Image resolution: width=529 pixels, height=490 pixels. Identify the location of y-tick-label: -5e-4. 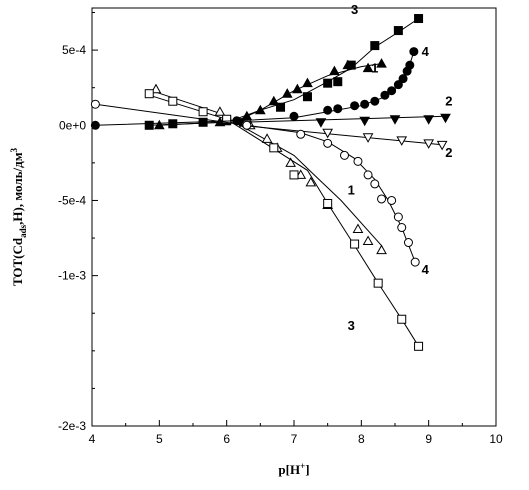
(72, 200).